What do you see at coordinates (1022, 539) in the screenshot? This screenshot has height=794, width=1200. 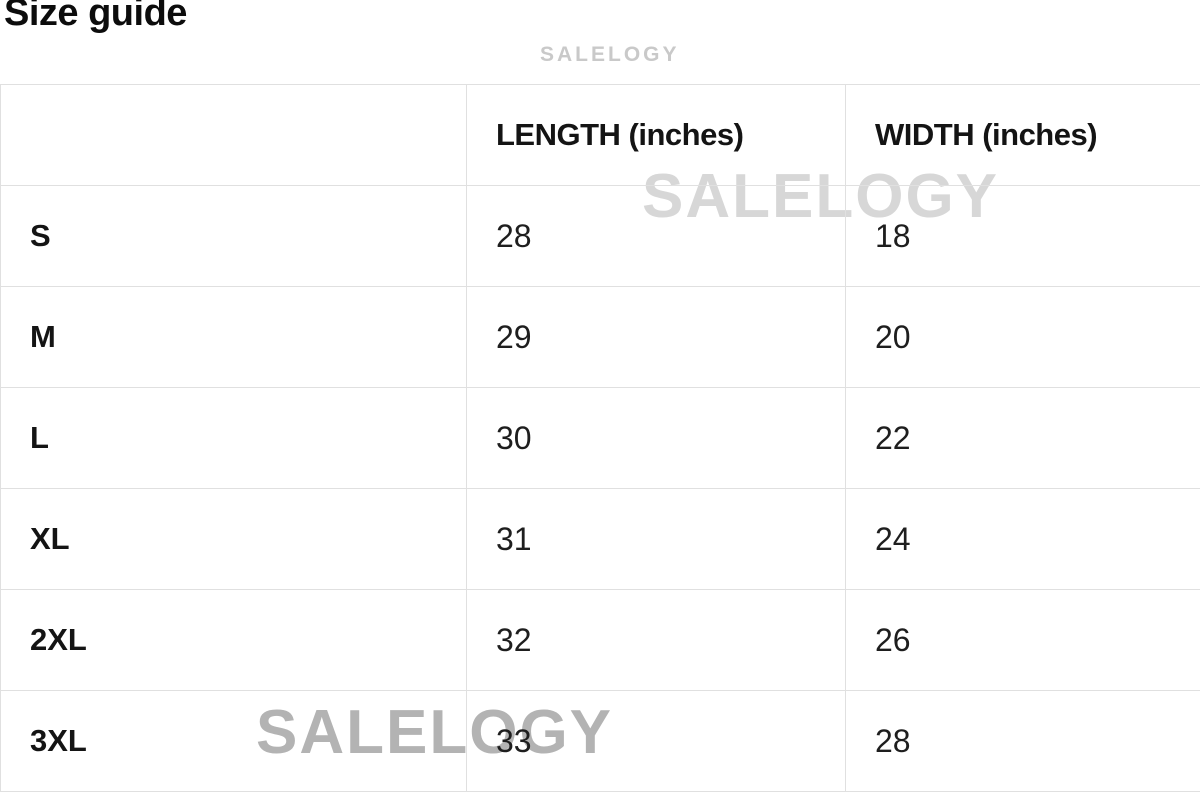 I see `width-value: 24` at bounding box center [1022, 539].